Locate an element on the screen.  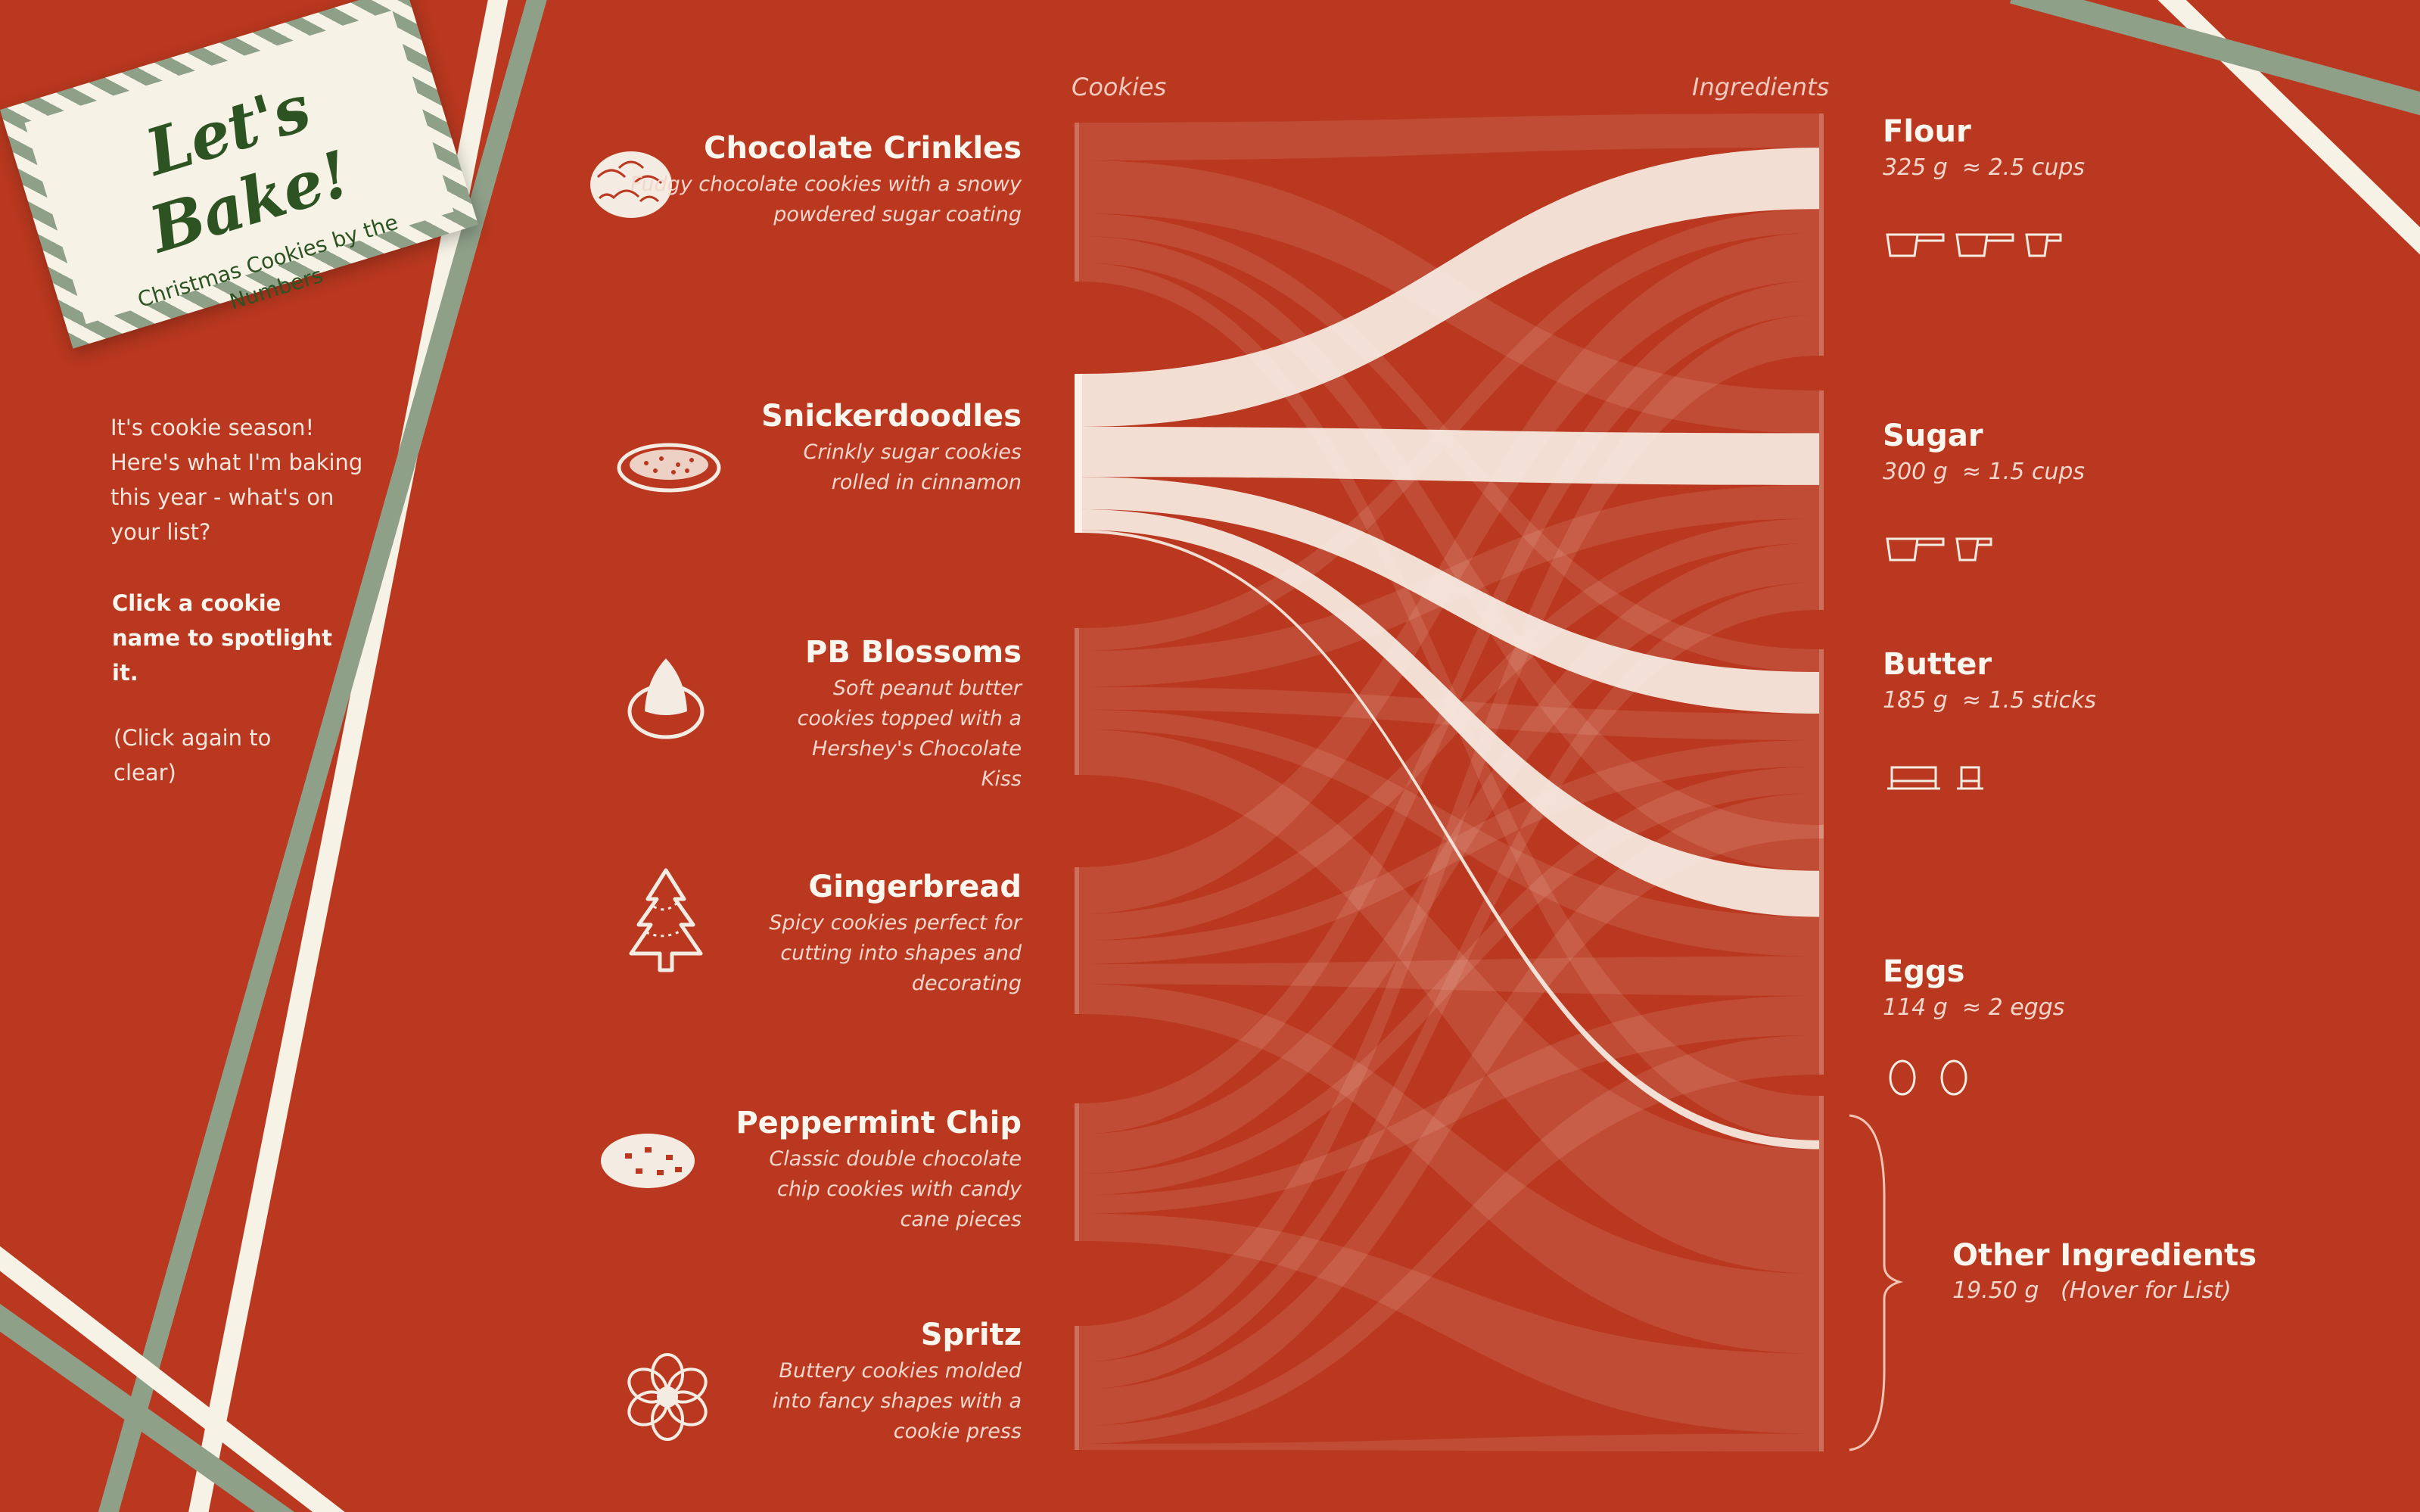
ingredient-measure: 19.50 g (Hover for List) is located at coordinates (2092, 1290).